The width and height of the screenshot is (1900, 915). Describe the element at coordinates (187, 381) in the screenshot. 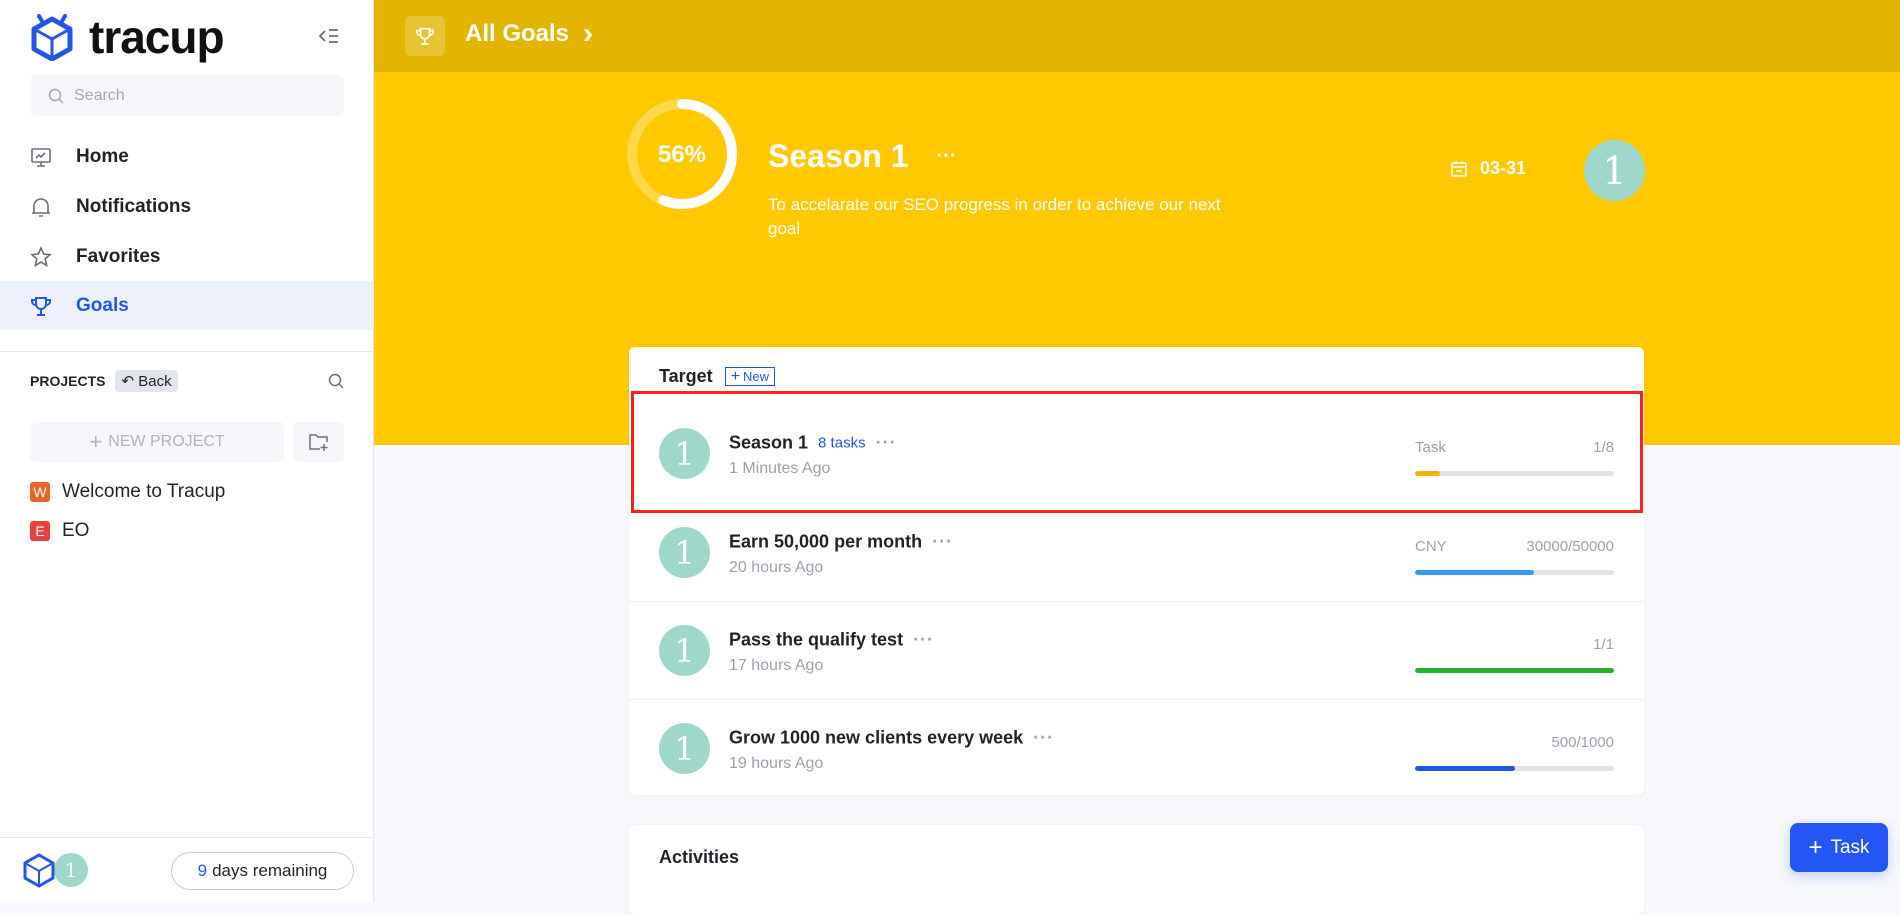

I see `projects-header: PROJECTS ↶ Back` at that location.